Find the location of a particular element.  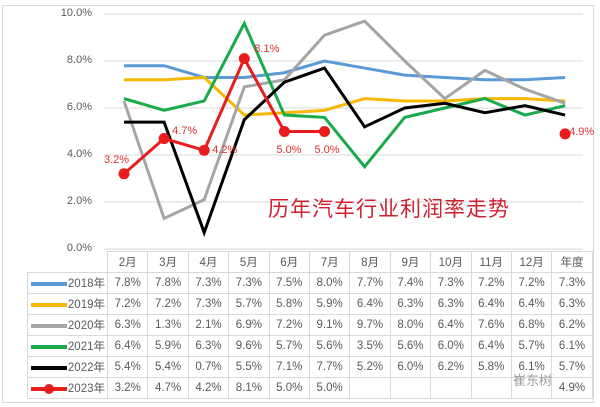

legend-label: 2019年 is located at coordinates (86, 305).